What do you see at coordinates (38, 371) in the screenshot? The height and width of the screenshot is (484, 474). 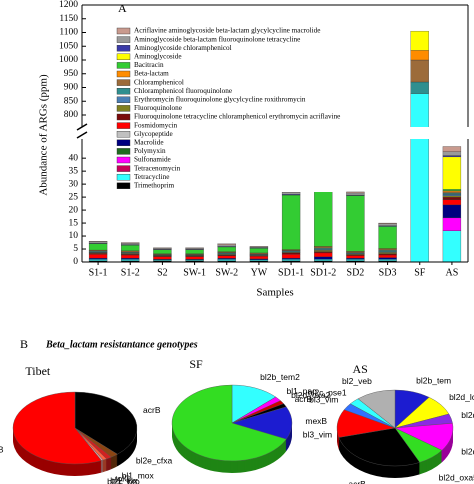 I see `pie-title: Tibet` at bounding box center [38, 371].